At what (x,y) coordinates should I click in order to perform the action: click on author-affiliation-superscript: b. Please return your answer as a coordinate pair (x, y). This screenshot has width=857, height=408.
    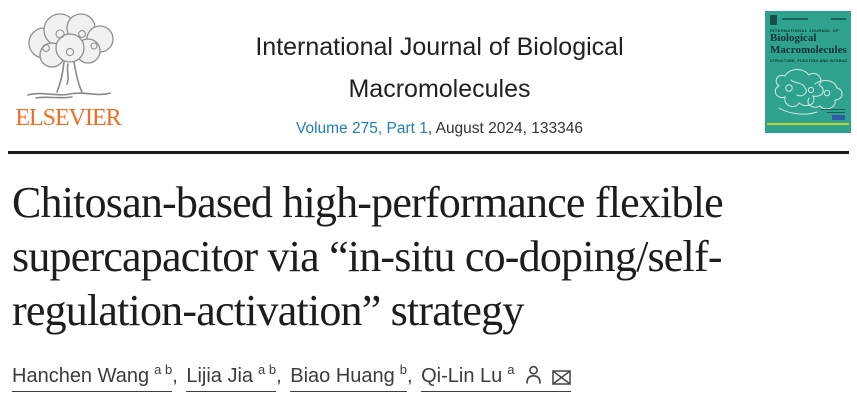
    Looking at the image, I should click on (403, 369).